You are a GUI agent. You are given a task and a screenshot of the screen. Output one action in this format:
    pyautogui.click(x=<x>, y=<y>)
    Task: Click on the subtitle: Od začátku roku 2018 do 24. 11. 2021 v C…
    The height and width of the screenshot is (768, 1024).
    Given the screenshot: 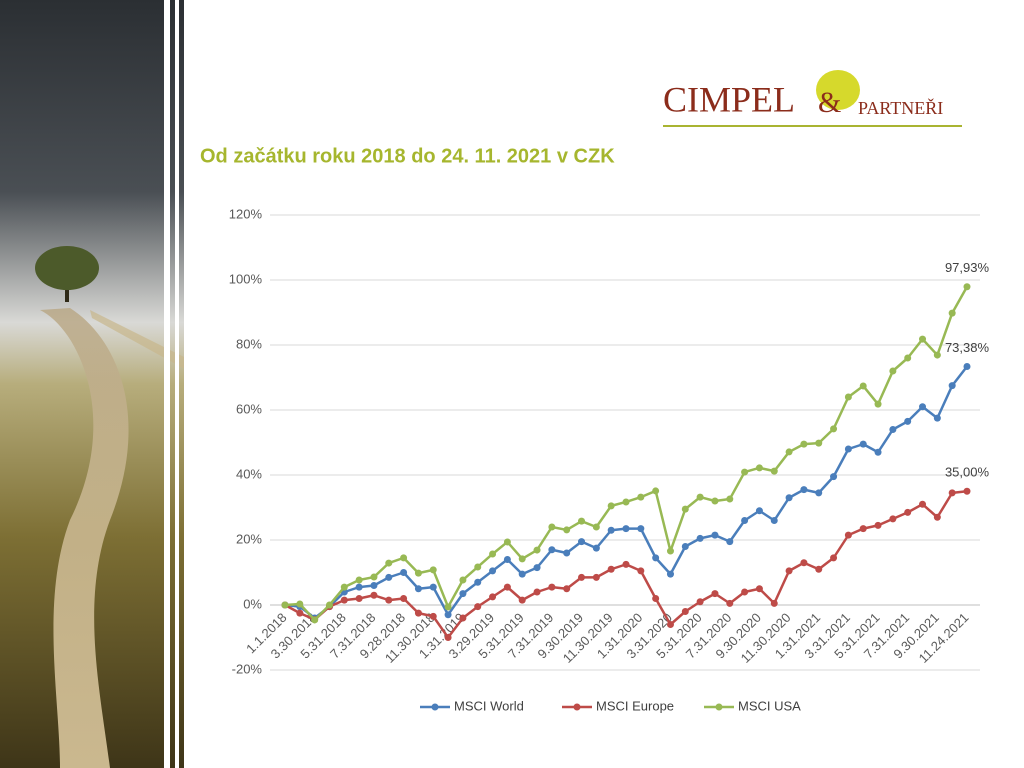 What is the action you would take?
    pyautogui.click(x=407, y=156)
    